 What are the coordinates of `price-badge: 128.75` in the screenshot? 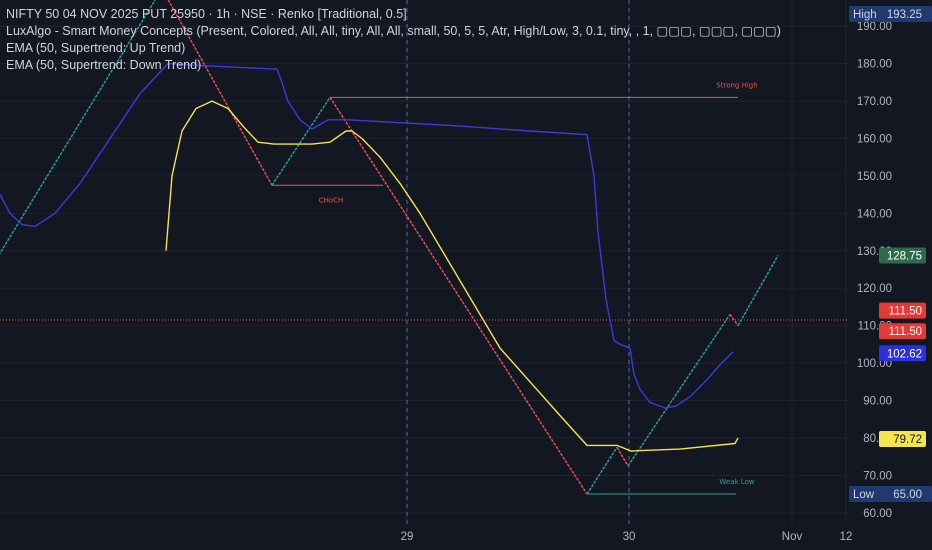 It's located at (902, 255).